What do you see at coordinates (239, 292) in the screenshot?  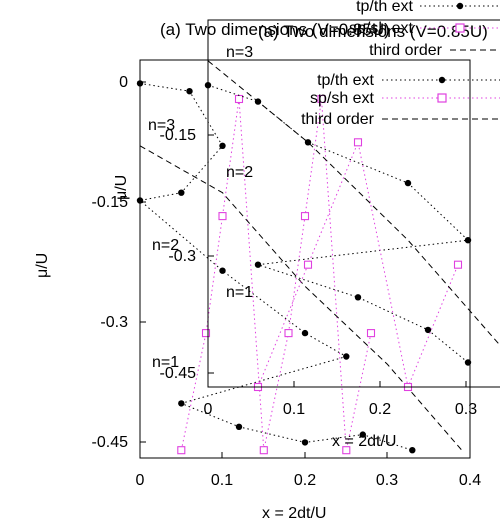 I see `chart-a-label-n1: n=1` at bounding box center [239, 292].